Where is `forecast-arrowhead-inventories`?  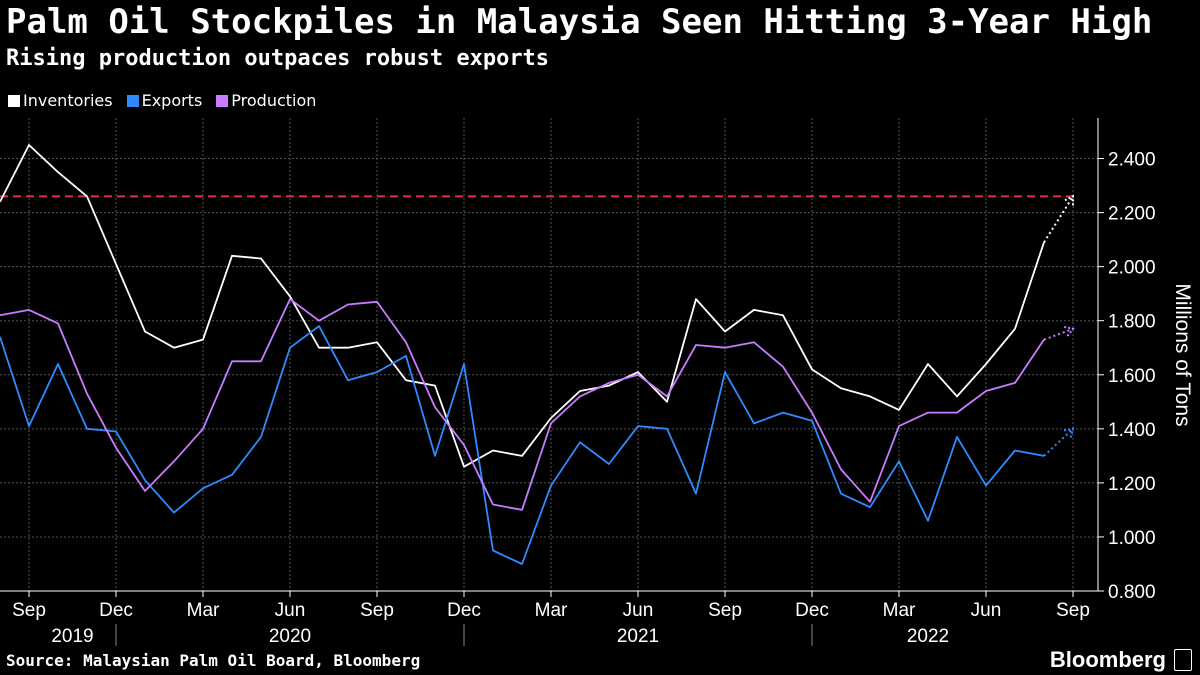
forecast-arrowhead-inventories is located at coordinates (1069, 200).